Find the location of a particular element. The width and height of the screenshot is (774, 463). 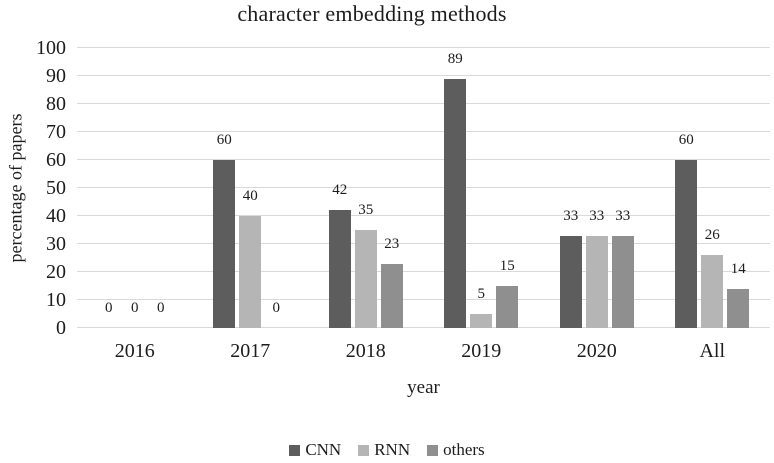

x-tick-label: All is located at coordinates (712, 351).